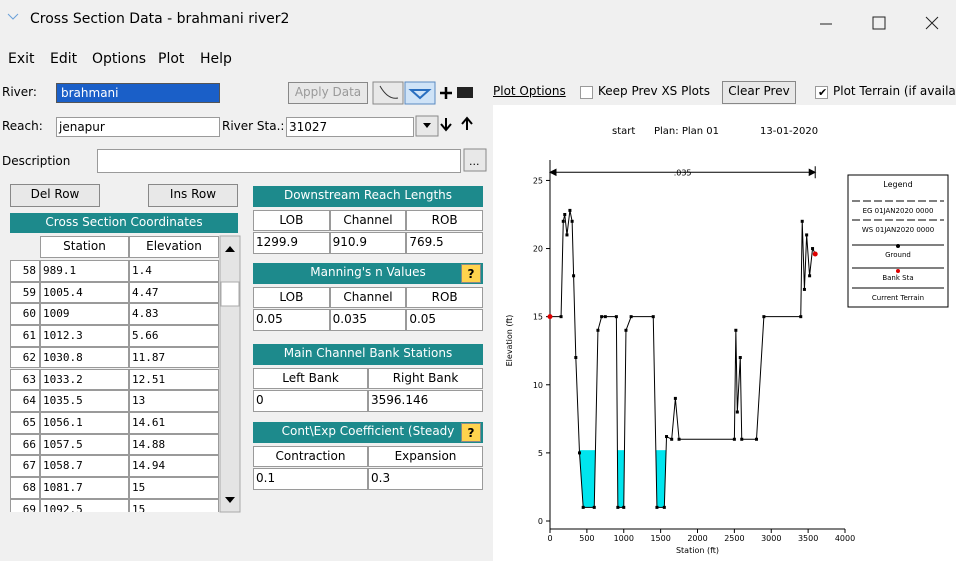 The height and width of the screenshot is (561, 956). What do you see at coordinates (64, 59) in the screenshot?
I see `menu-item: Edit` at bounding box center [64, 59].